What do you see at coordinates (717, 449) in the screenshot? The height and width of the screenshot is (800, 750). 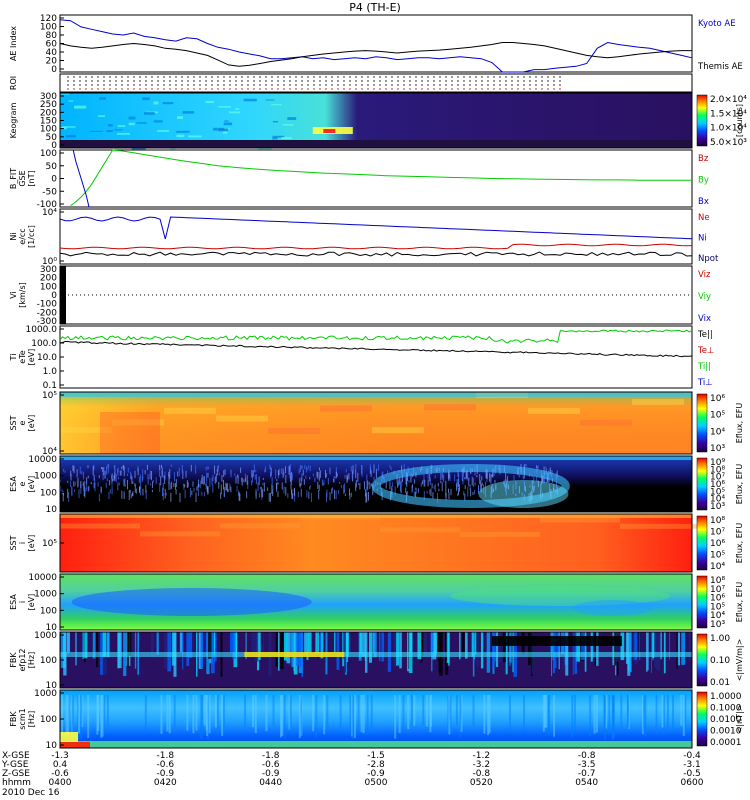 I see `colorbar-tick-sst_e: 10³` at bounding box center [717, 449].